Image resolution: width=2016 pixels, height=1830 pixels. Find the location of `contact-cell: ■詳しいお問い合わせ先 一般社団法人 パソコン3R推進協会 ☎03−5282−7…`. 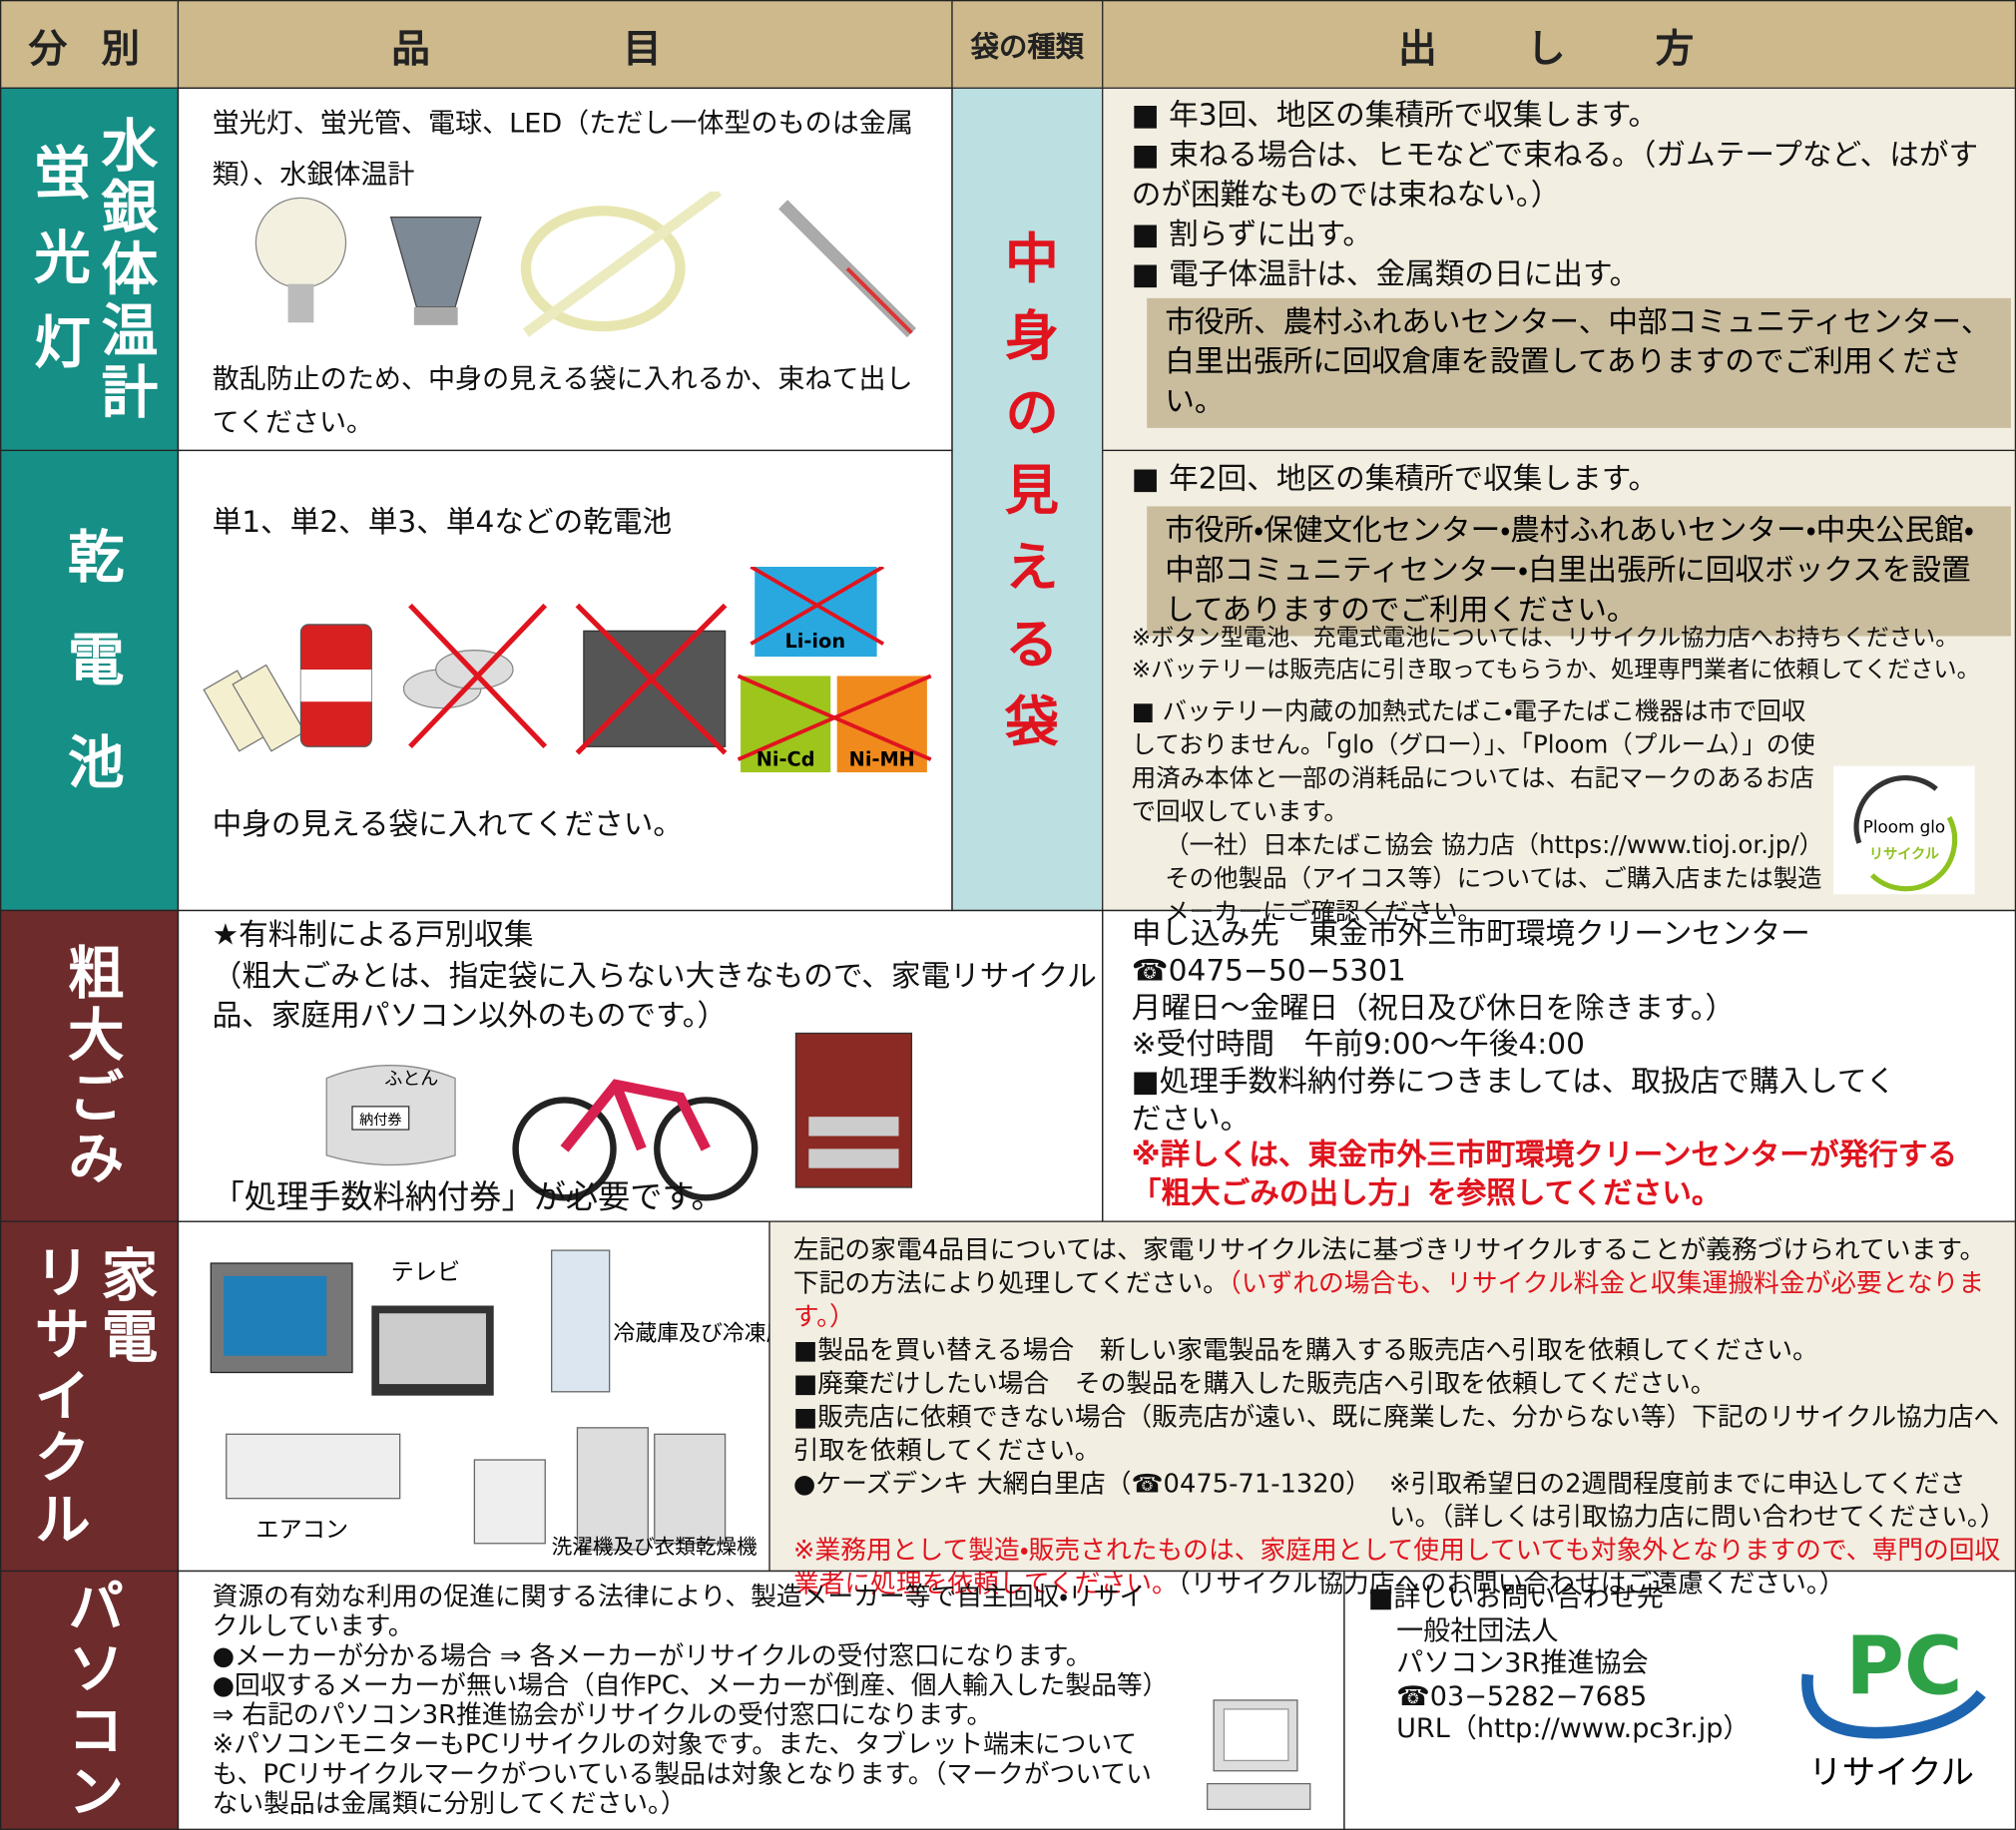

contact-cell: ■詳しいお問い合わせ先 一般社団法人 パソコン3R推進協会 ☎03−5282−7… is located at coordinates (1679, 1700).